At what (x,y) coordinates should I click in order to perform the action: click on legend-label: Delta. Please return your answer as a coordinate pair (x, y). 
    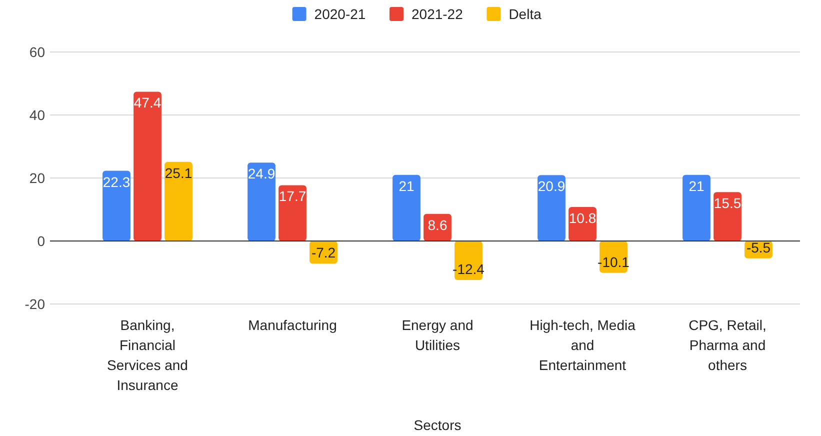
    Looking at the image, I should click on (525, 14).